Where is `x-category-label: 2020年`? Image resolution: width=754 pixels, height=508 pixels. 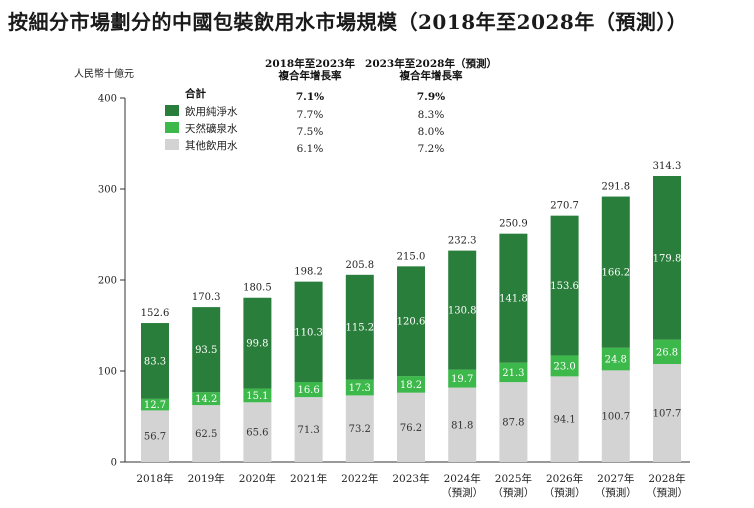 x-category-label: 2020年 is located at coordinates (257, 478).